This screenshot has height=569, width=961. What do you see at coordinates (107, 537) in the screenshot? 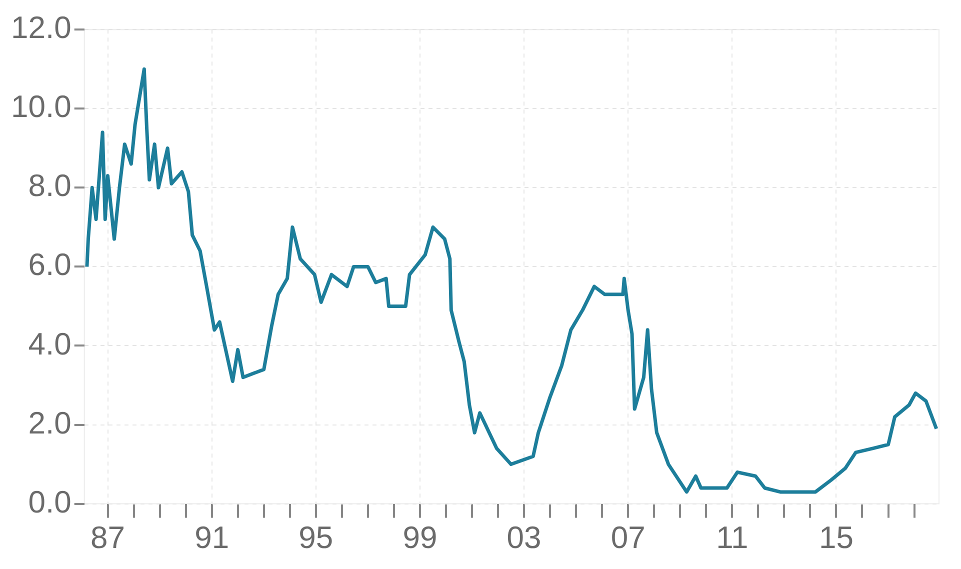
I see `x-tick-label: 87` at bounding box center [107, 537].